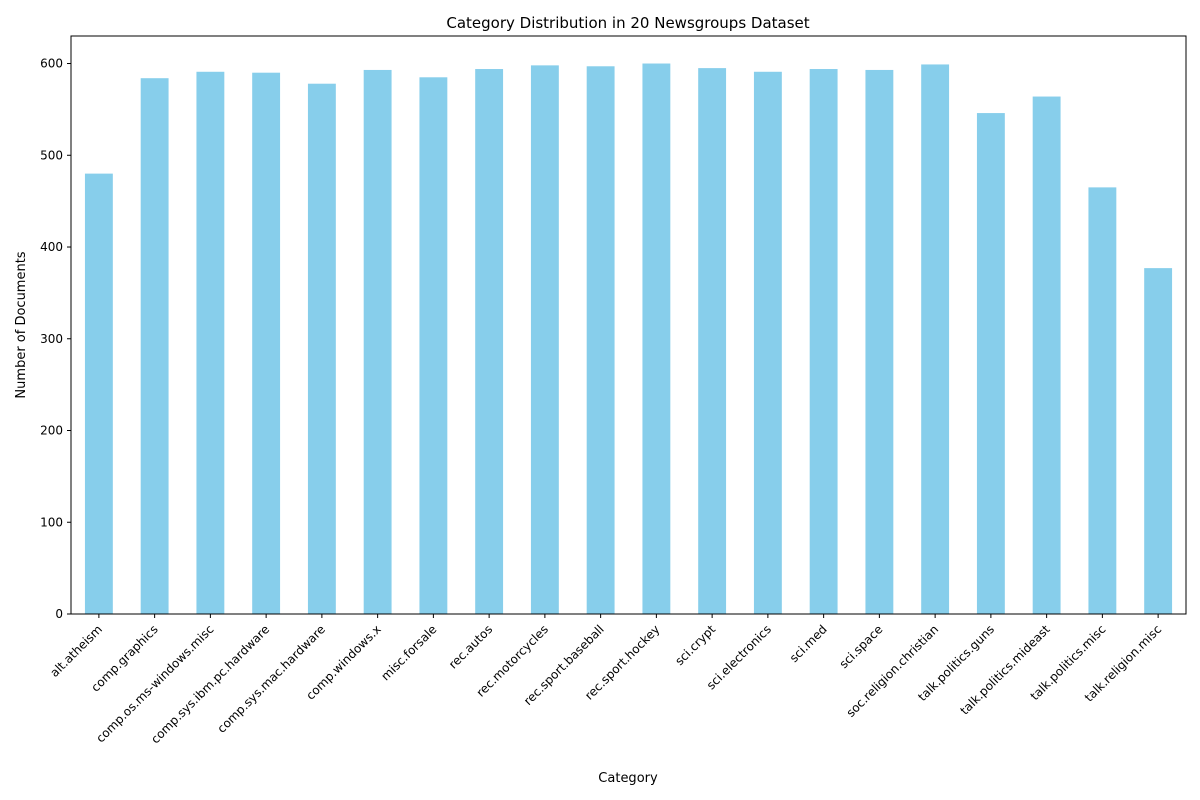 The image size is (1200, 800). Describe the element at coordinates (656, 338) in the screenshot. I see `bar-rec-sport-hockey` at that location.